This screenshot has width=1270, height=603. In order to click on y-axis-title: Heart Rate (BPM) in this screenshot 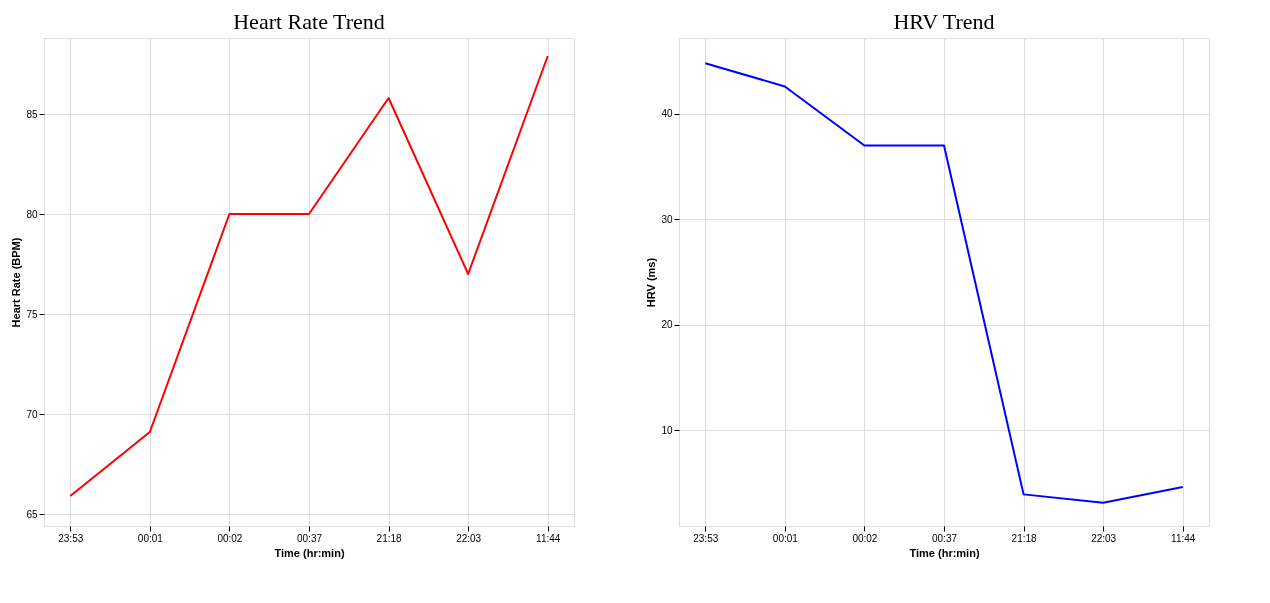, I will do `click(16, 282)`.